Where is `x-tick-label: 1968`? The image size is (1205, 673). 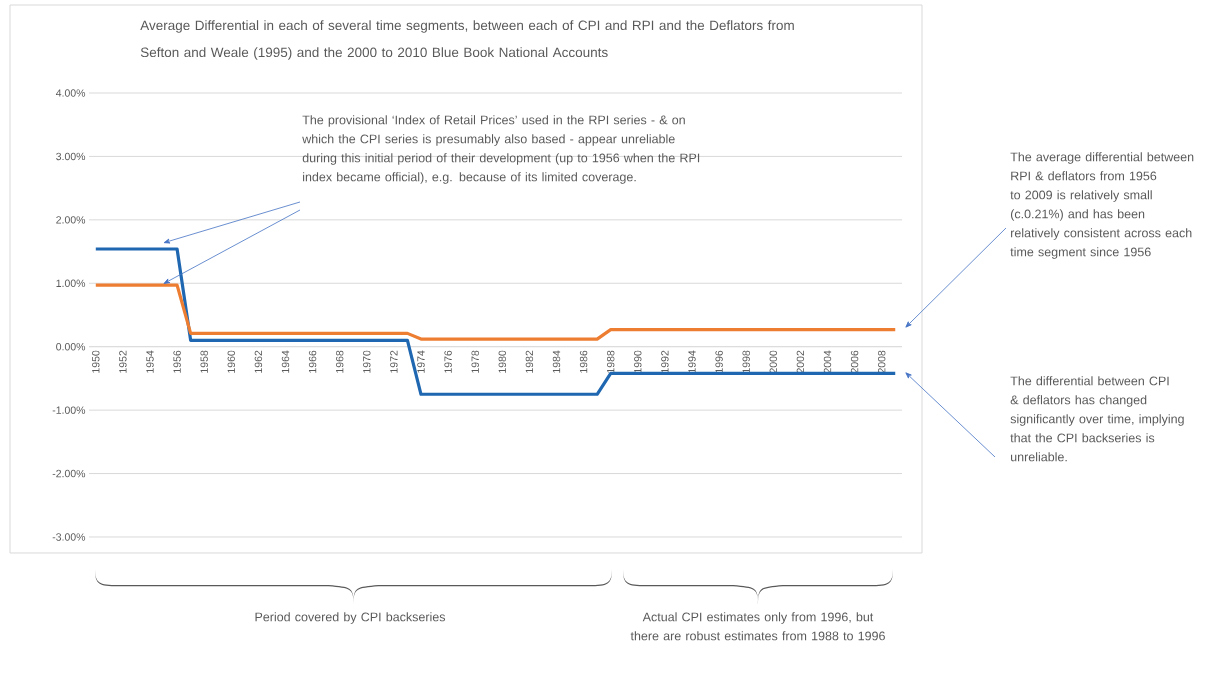 x-tick-label: 1968 is located at coordinates (339, 361).